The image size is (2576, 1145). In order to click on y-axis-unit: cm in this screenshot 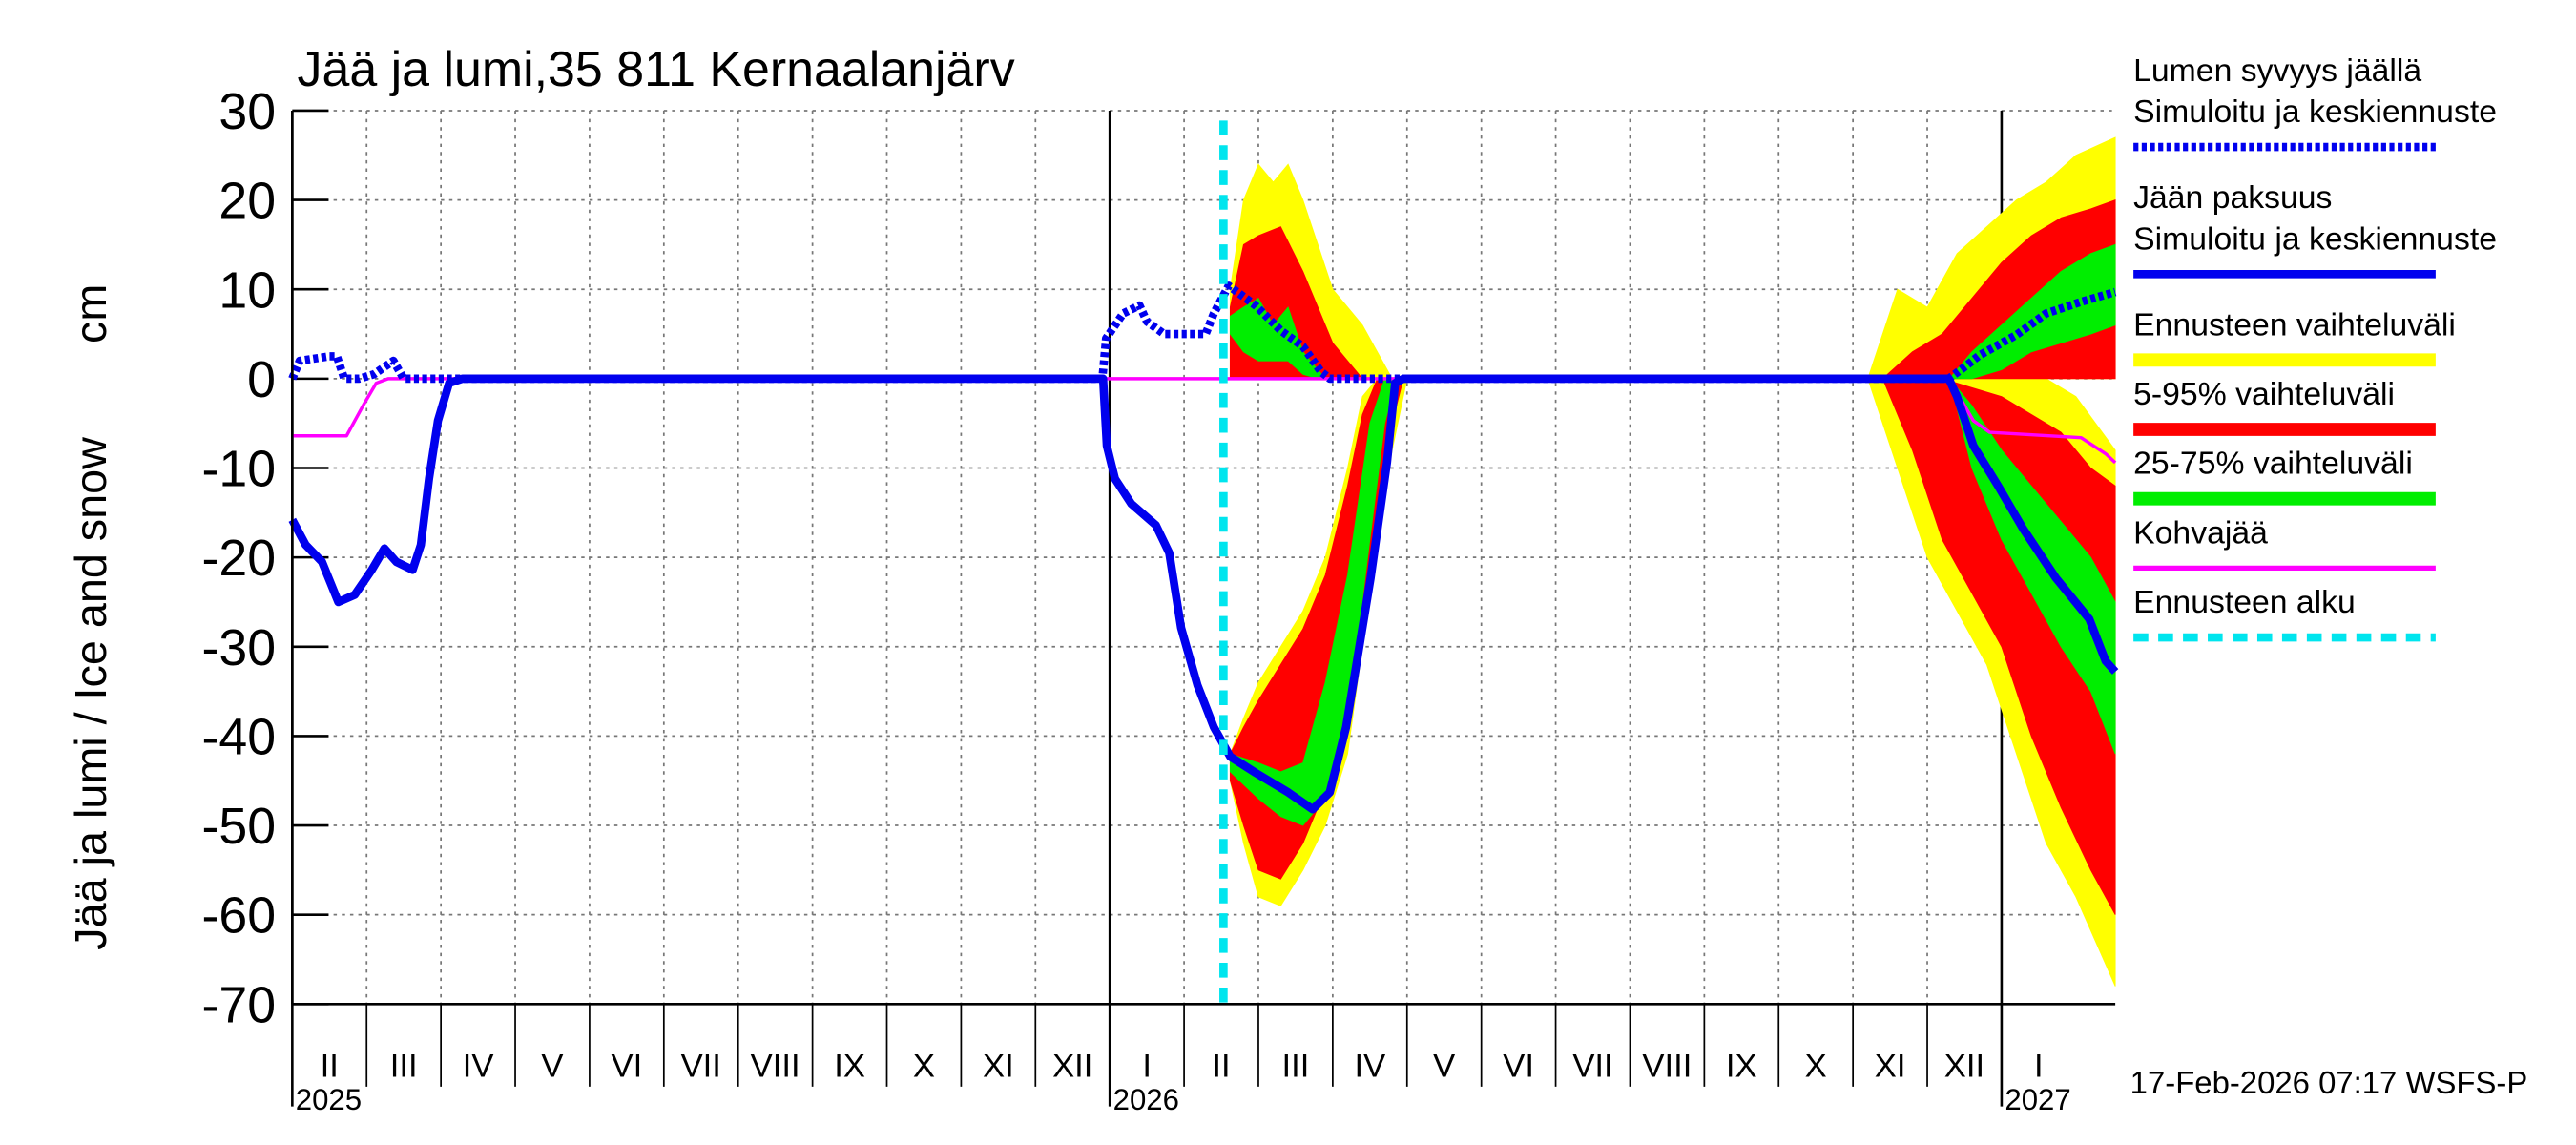, I will do `click(90, 314)`.